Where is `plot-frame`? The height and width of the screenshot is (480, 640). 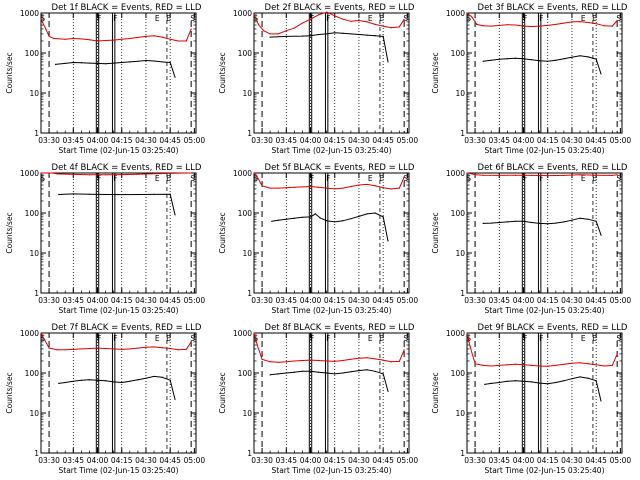
plot-frame is located at coordinates (544, 73).